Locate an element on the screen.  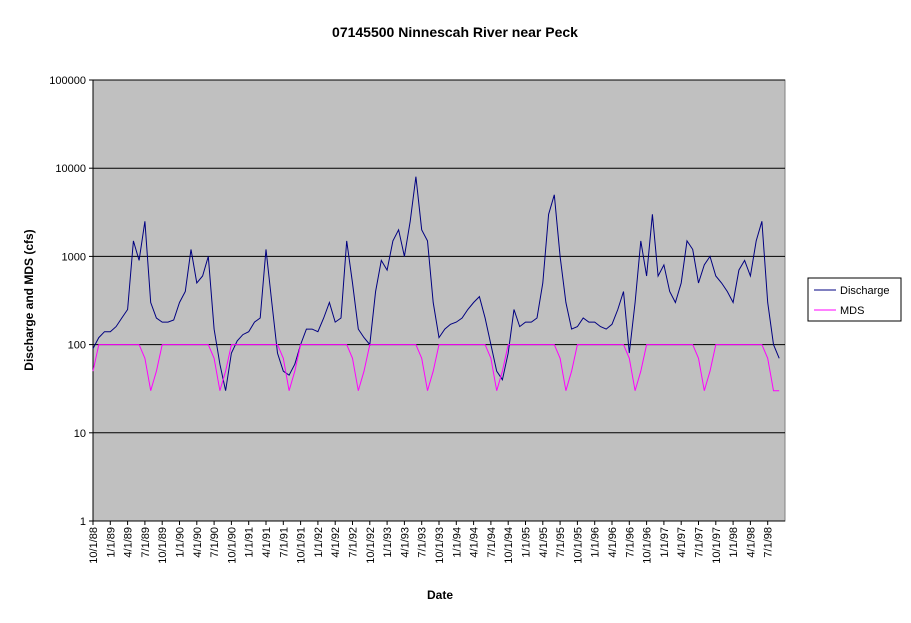
legend-box is located at coordinates (854, 299).